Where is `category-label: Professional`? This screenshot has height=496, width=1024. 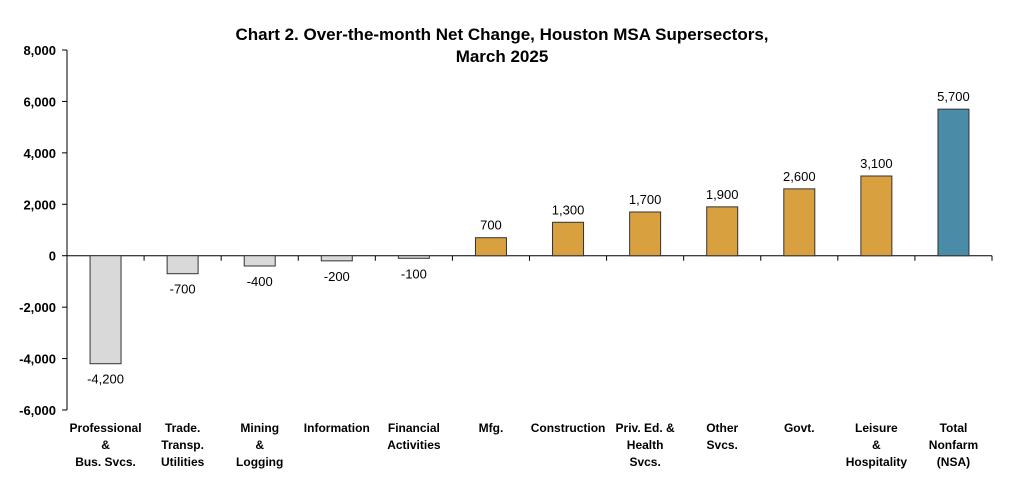
category-label: Professional is located at coordinates (106, 428).